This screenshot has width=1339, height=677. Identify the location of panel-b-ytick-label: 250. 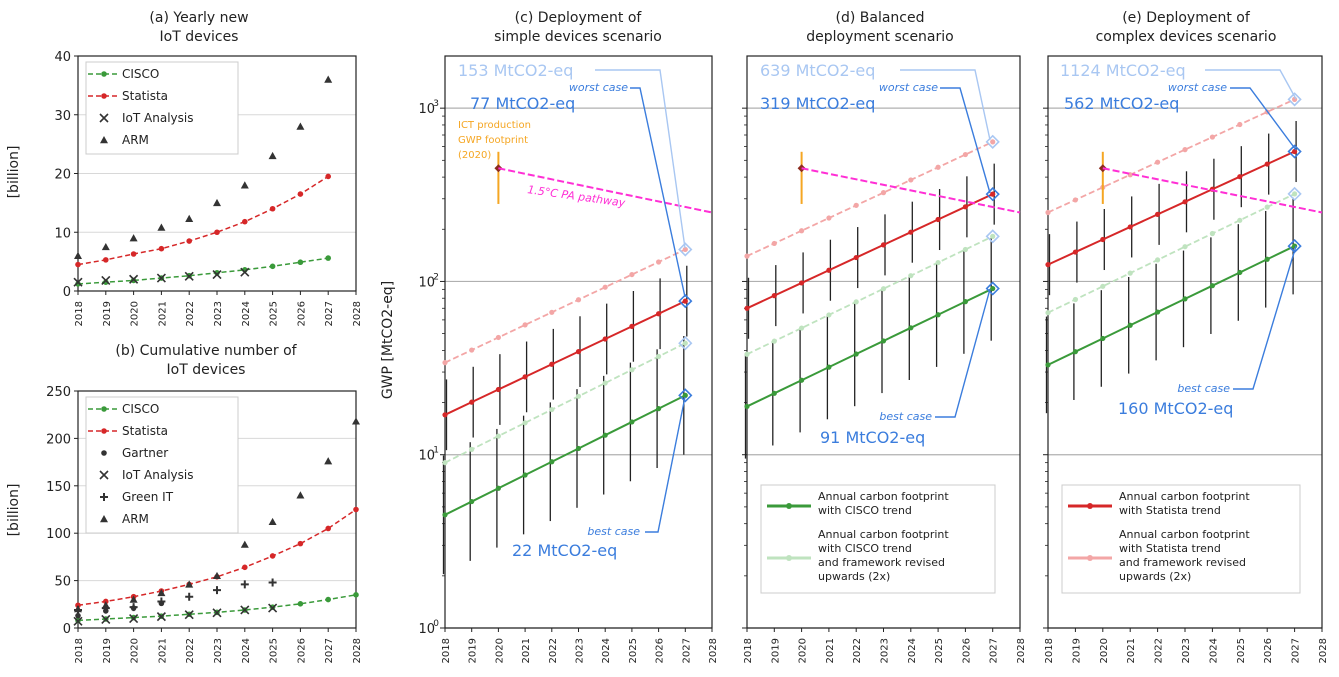
(58, 392).